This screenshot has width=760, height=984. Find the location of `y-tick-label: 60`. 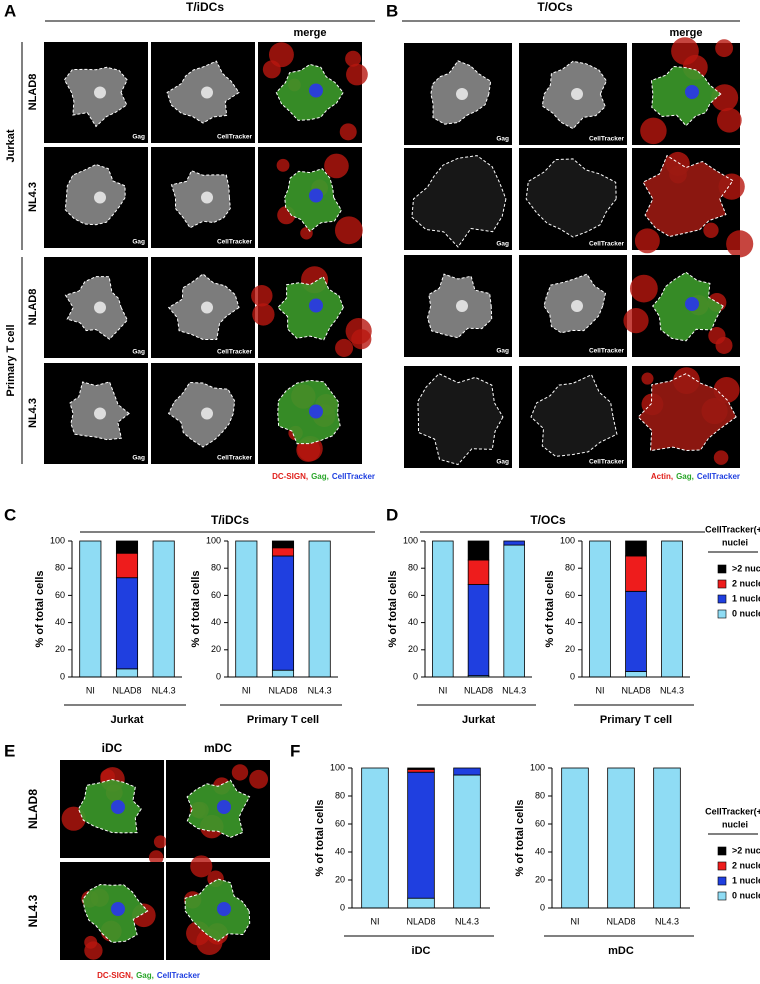

y-tick-label: 60 is located at coordinates (340, 823).